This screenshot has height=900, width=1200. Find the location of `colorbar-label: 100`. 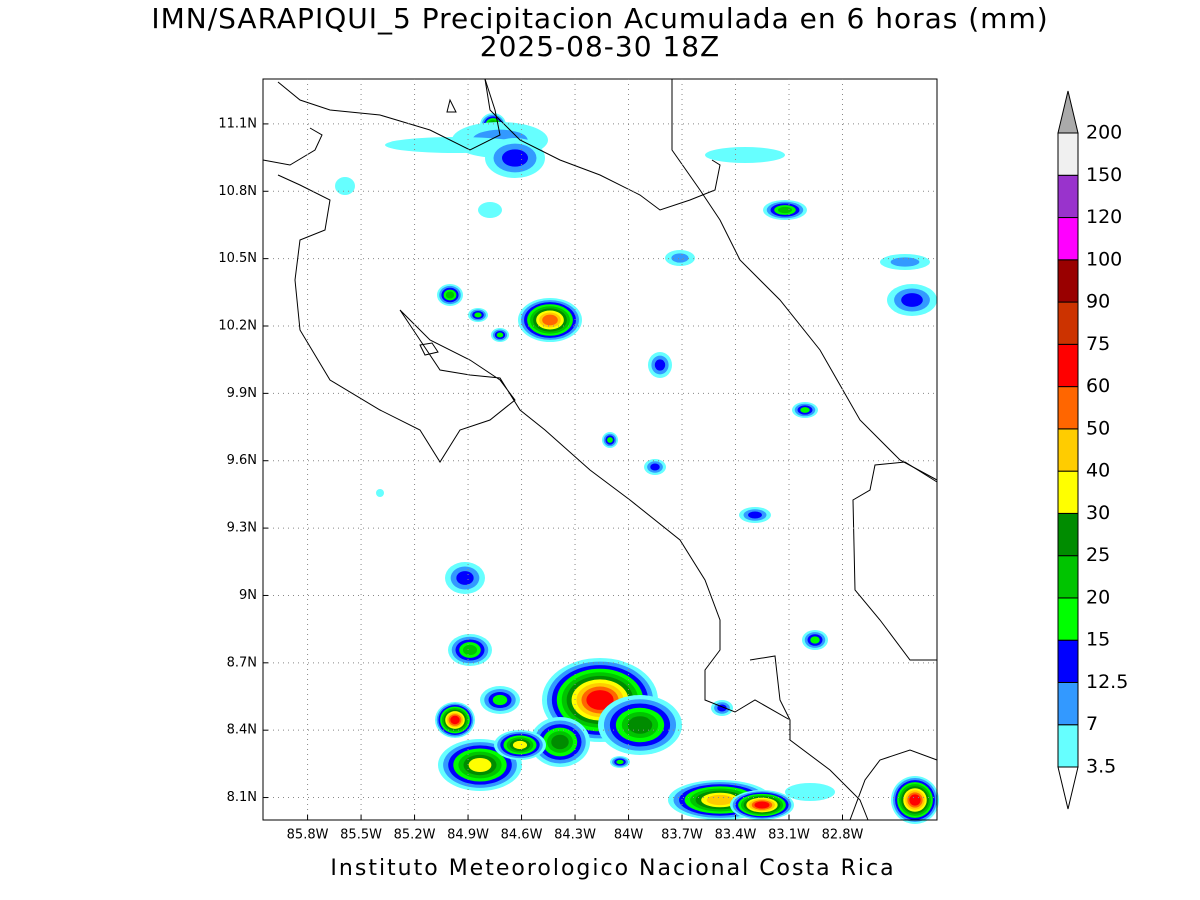

colorbar-label: 100 is located at coordinates (1104, 259).